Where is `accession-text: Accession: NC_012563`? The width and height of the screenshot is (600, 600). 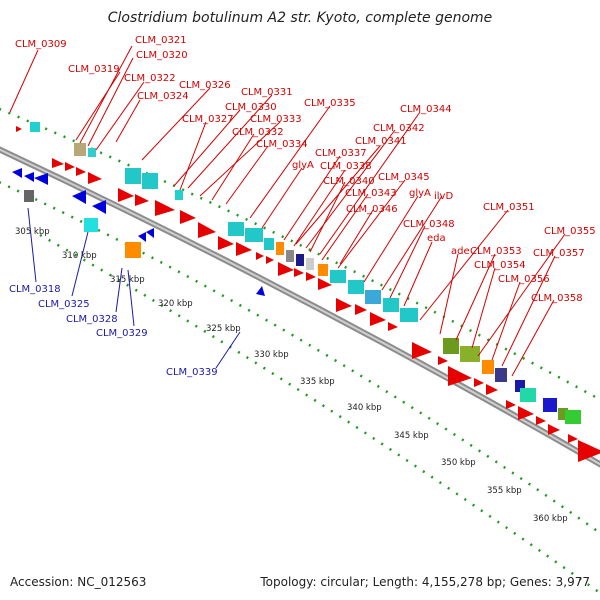
accession-text: Accession: NC_012563 is located at coordinates (78, 582).